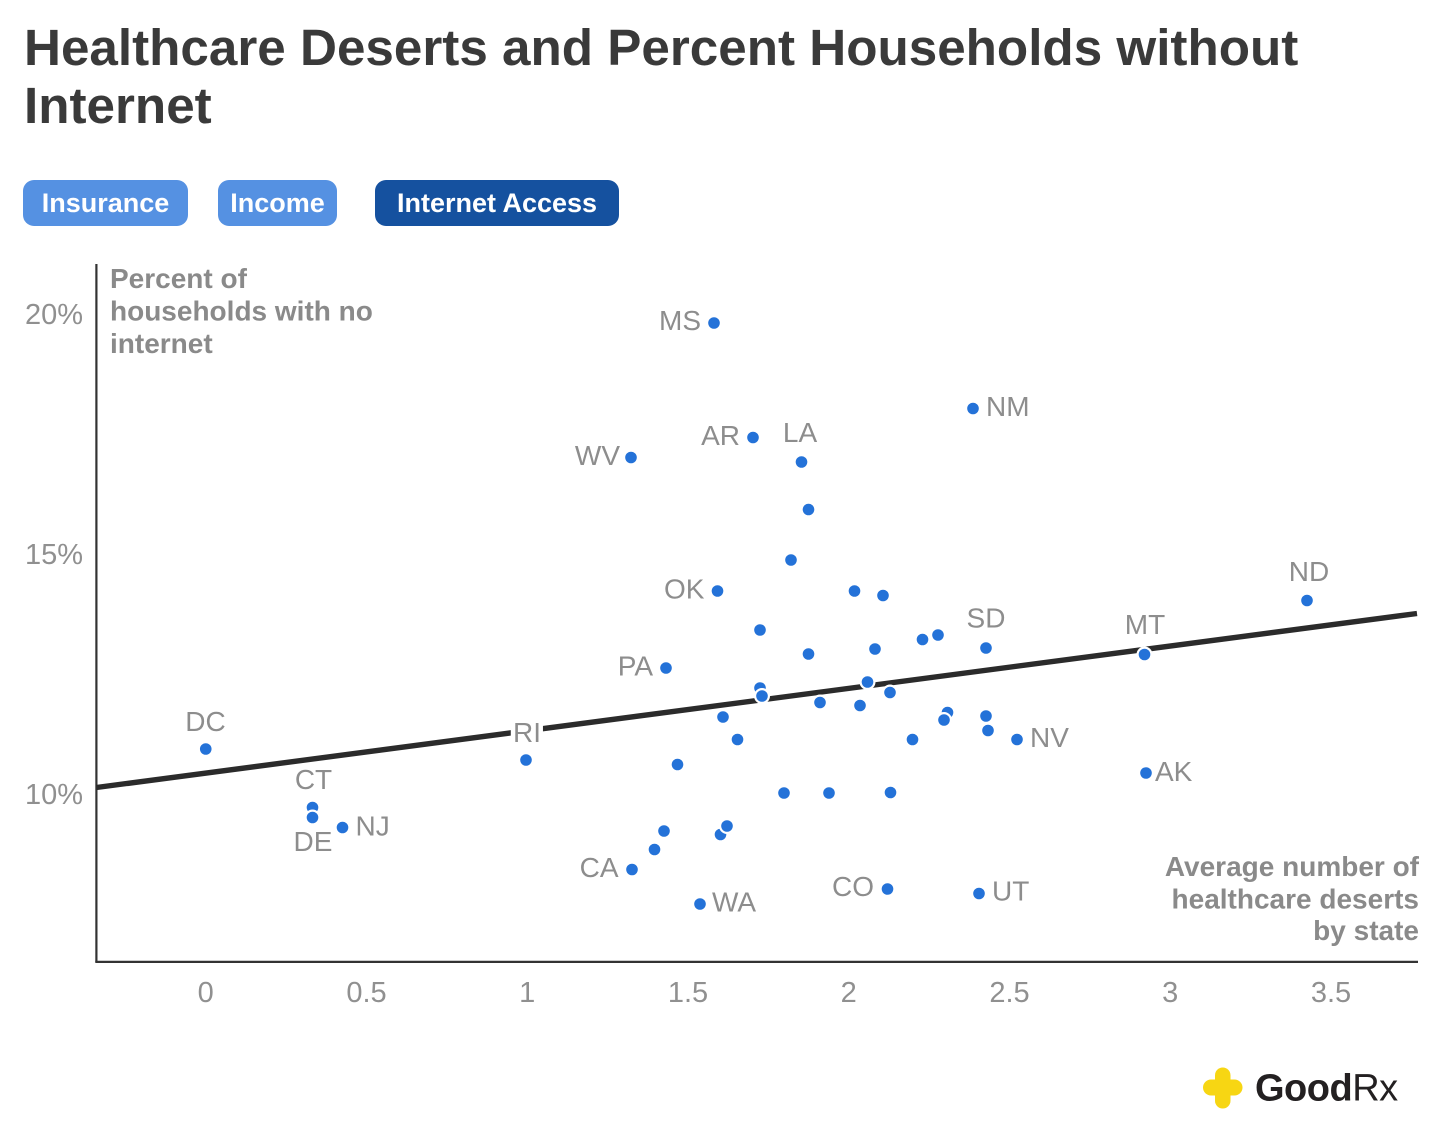 This screenshot has height=1143, width=1440. I want to click on svg-text: ND, so click(1309, 571).